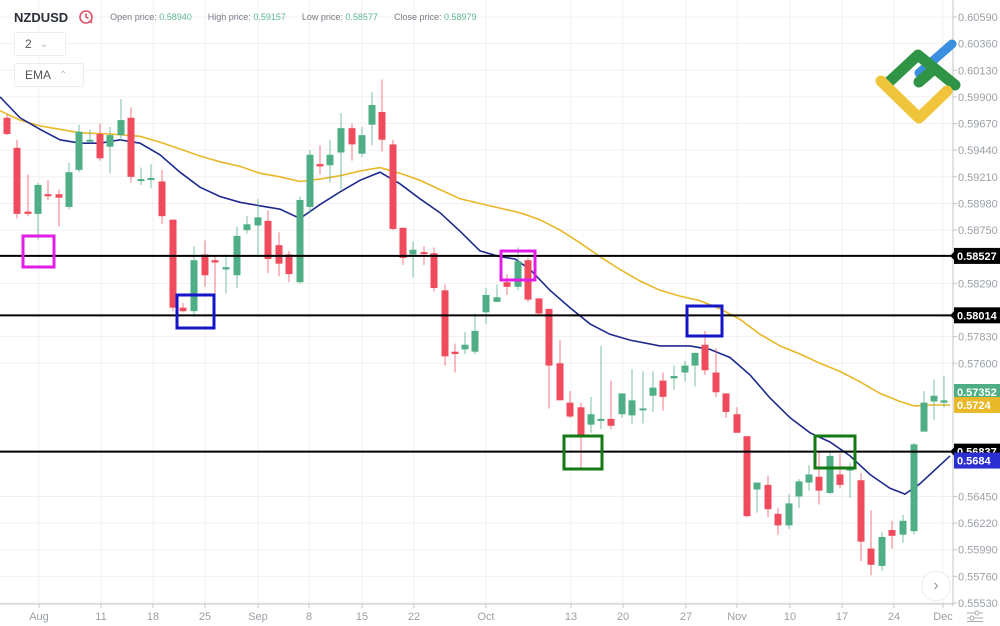 This screenshot has width=1000, height=626. What do you see at coordinates (246, 17) in the screenshot?
I see `high-price: High price: 0.59157` at bounding box center [246, 17].